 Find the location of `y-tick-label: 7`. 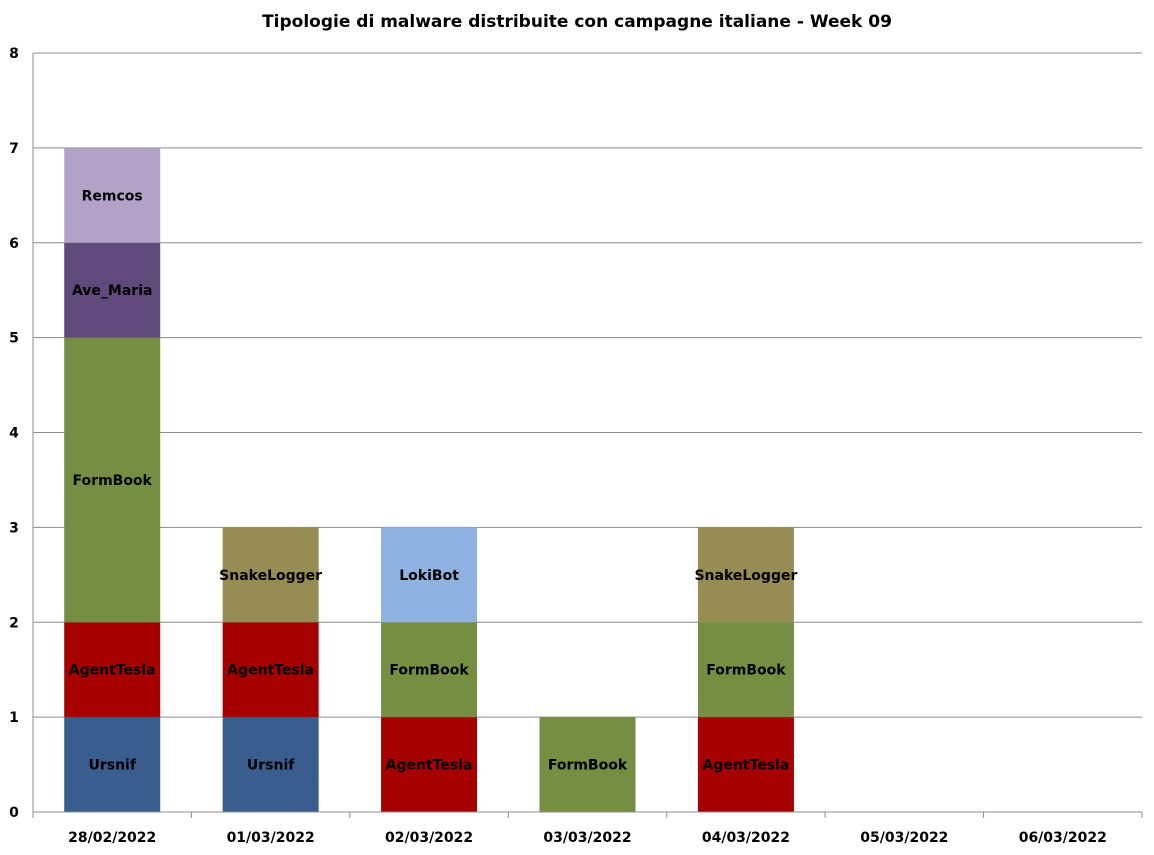

y-tick-label: 7 is located at coordinates (14, 149).